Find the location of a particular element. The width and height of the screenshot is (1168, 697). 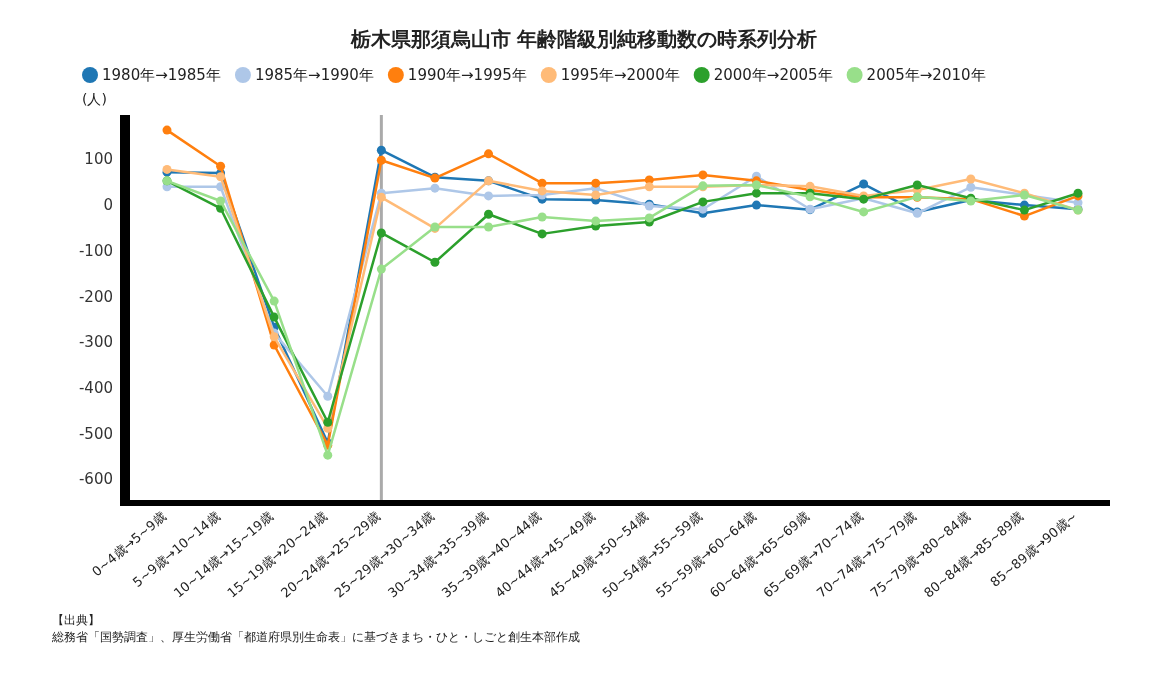

legend-label: 1985年→1990年 is located at coordinates (314, 75).